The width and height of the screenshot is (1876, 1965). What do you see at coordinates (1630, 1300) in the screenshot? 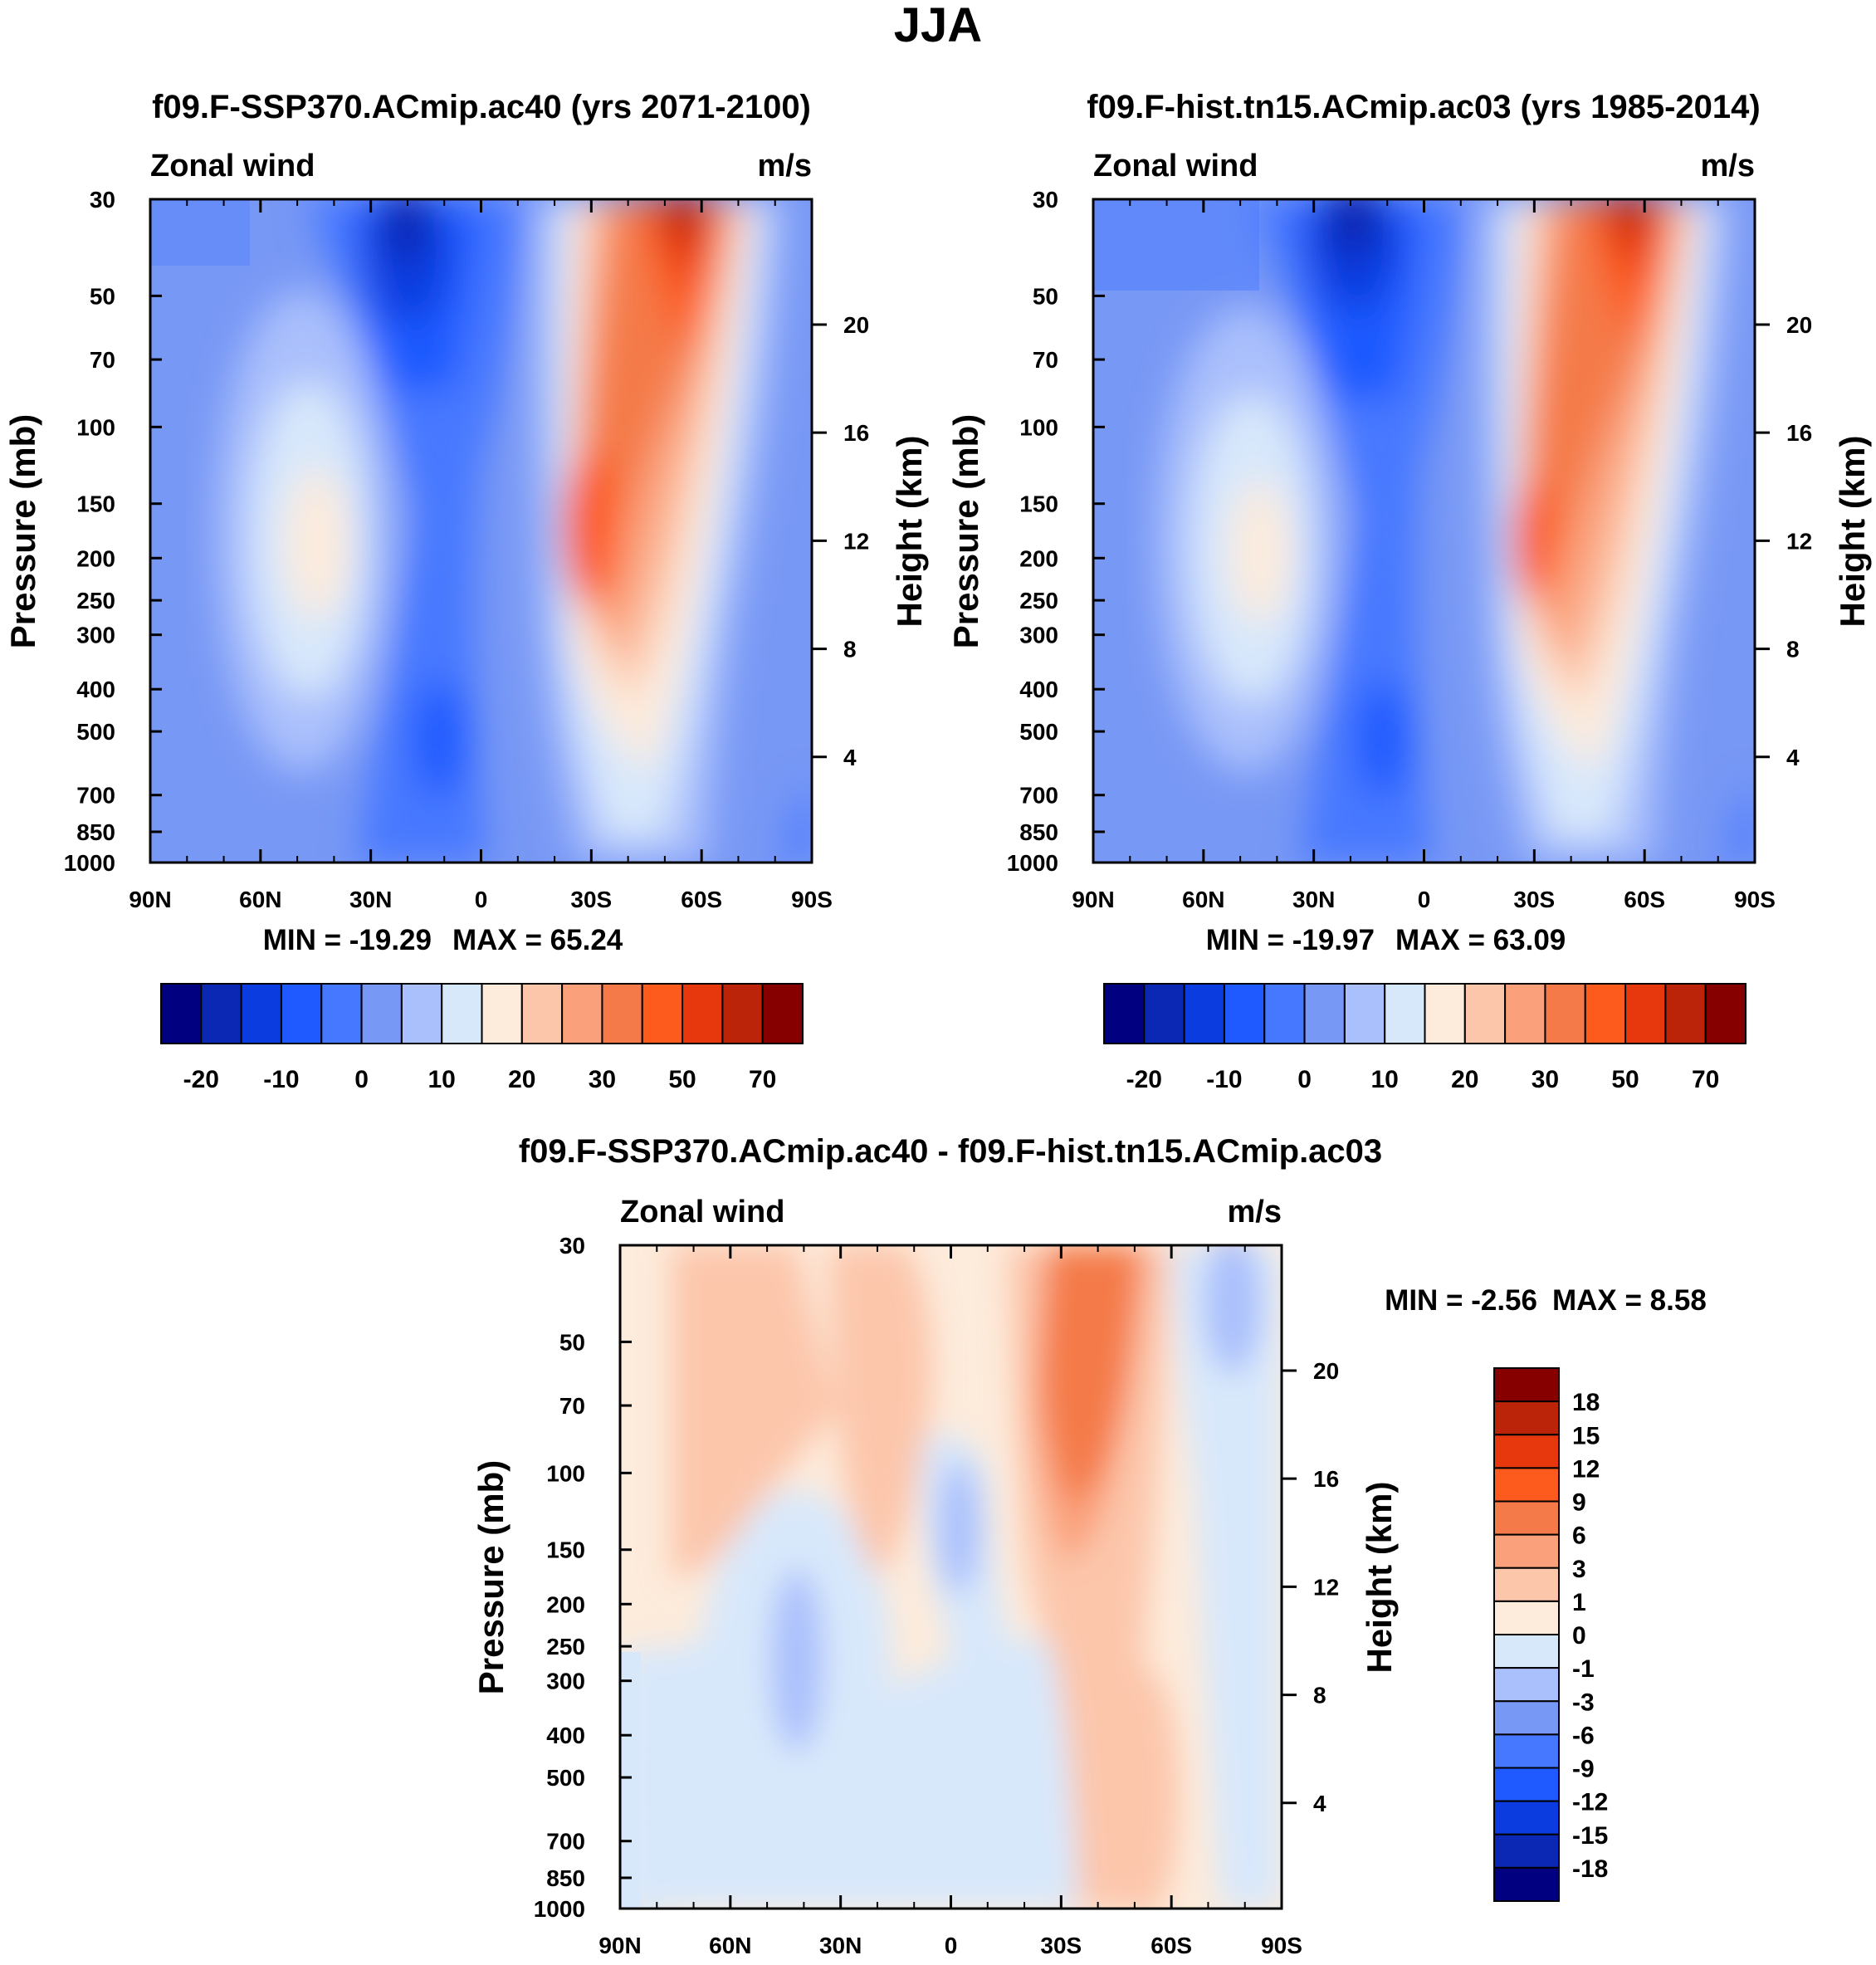
I see `max-label: MAX = 8.58` at bounding box center [1630, 1300].